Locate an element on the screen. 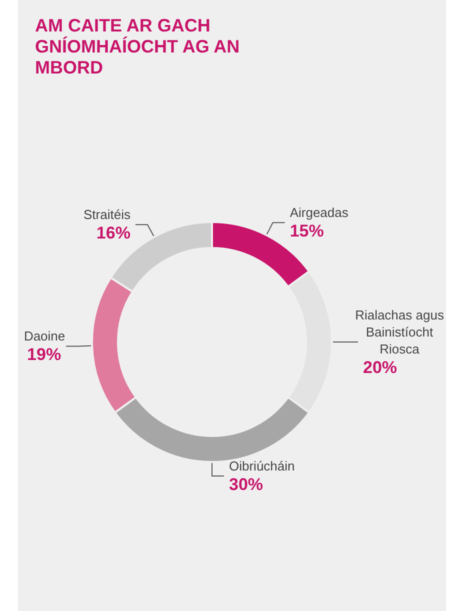  slice-label: Rialachas agus Bainistíocht Riosca is located at coordinates (399, 332).